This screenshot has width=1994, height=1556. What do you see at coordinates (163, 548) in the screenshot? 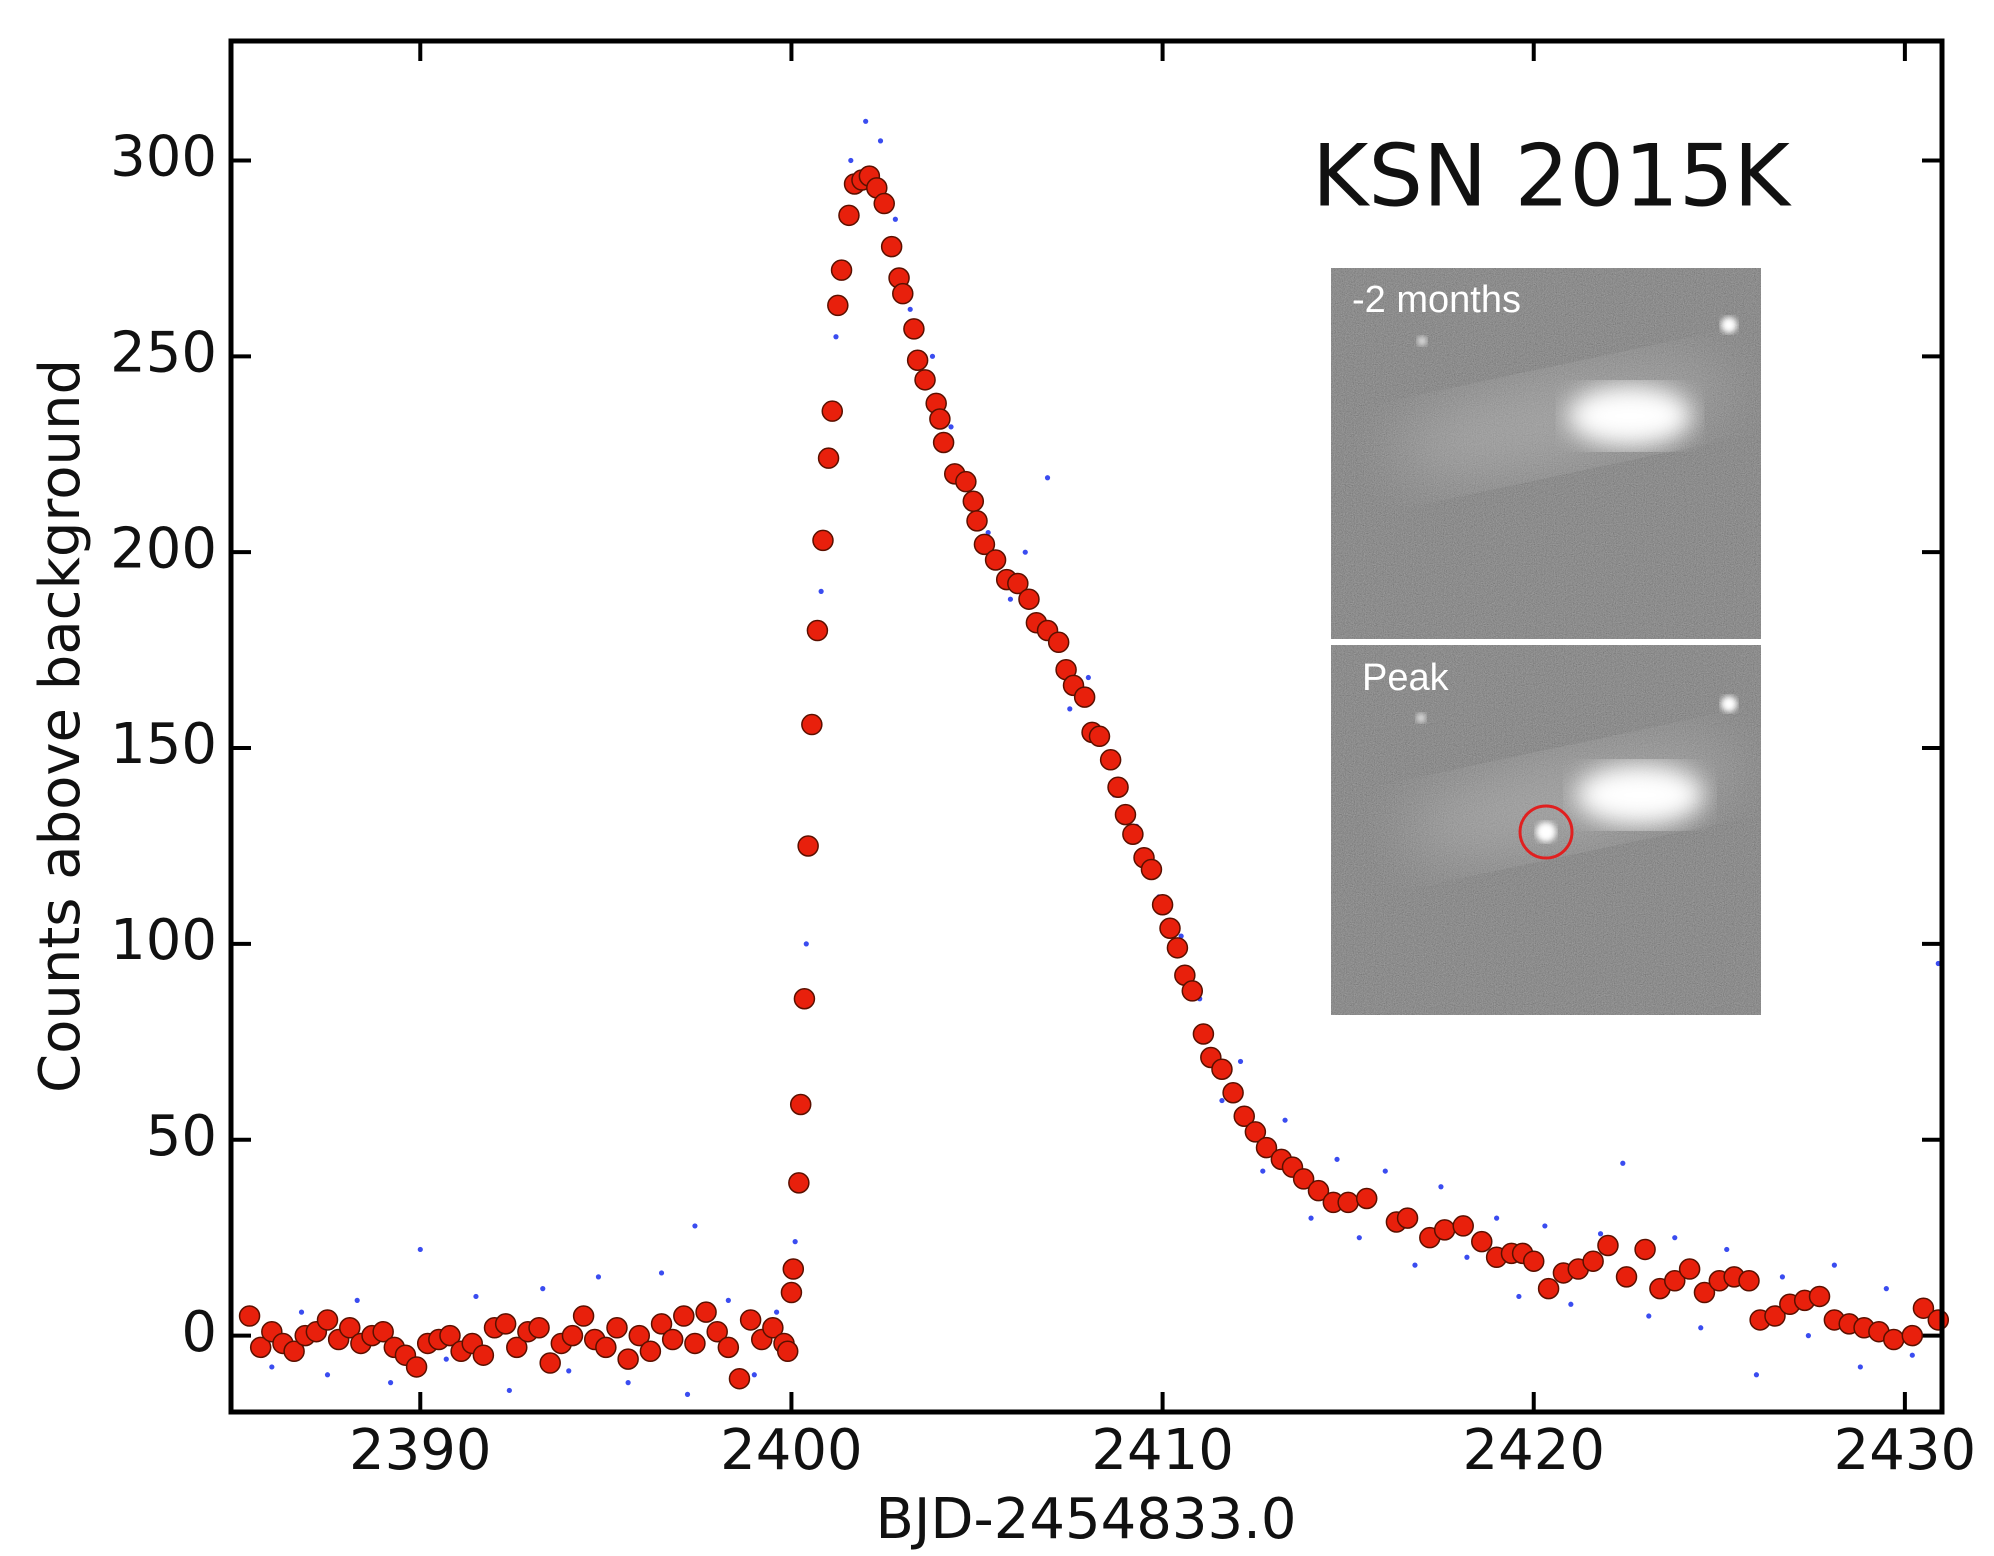
I see `y-tick-label: 200` at bounding box center [163, 548].